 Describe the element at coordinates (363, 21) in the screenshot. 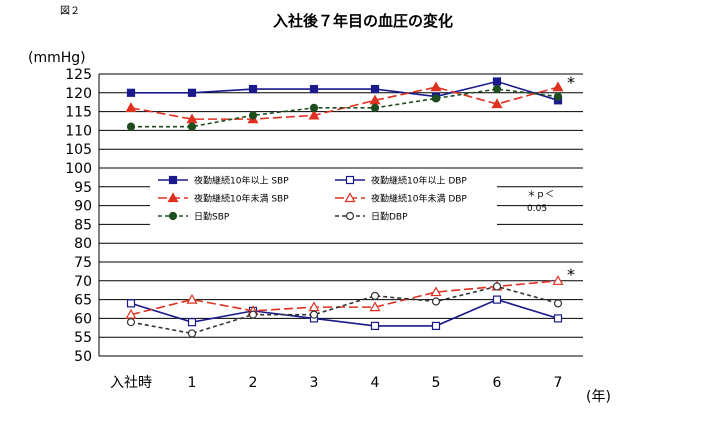

I see `chart-title: 入社後７年目の血圧の変化` at that location.